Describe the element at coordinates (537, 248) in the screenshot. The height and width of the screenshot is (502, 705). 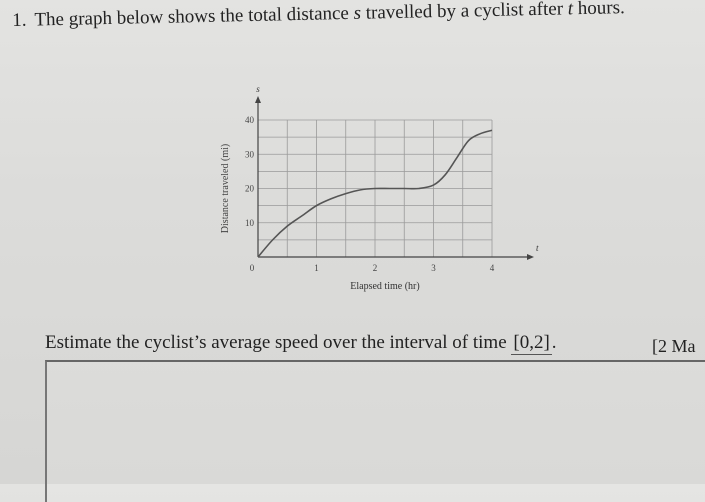
I see `x-axis-variable: t` at that location.